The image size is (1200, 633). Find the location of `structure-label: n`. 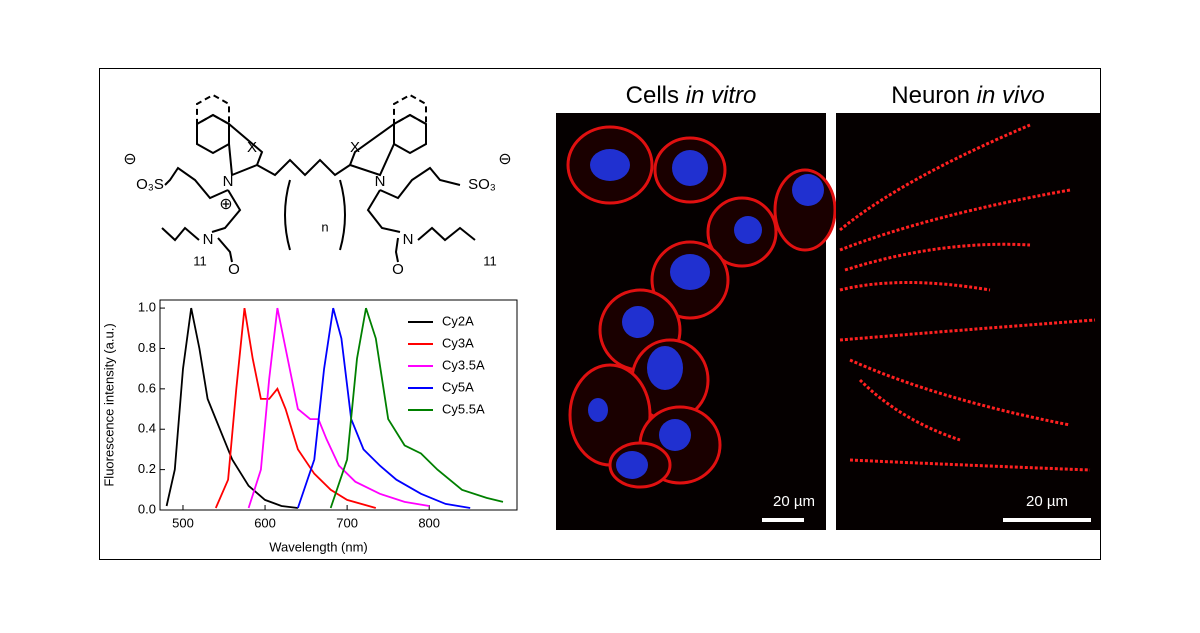

structure-label: n is located at coordinates (324, 226).